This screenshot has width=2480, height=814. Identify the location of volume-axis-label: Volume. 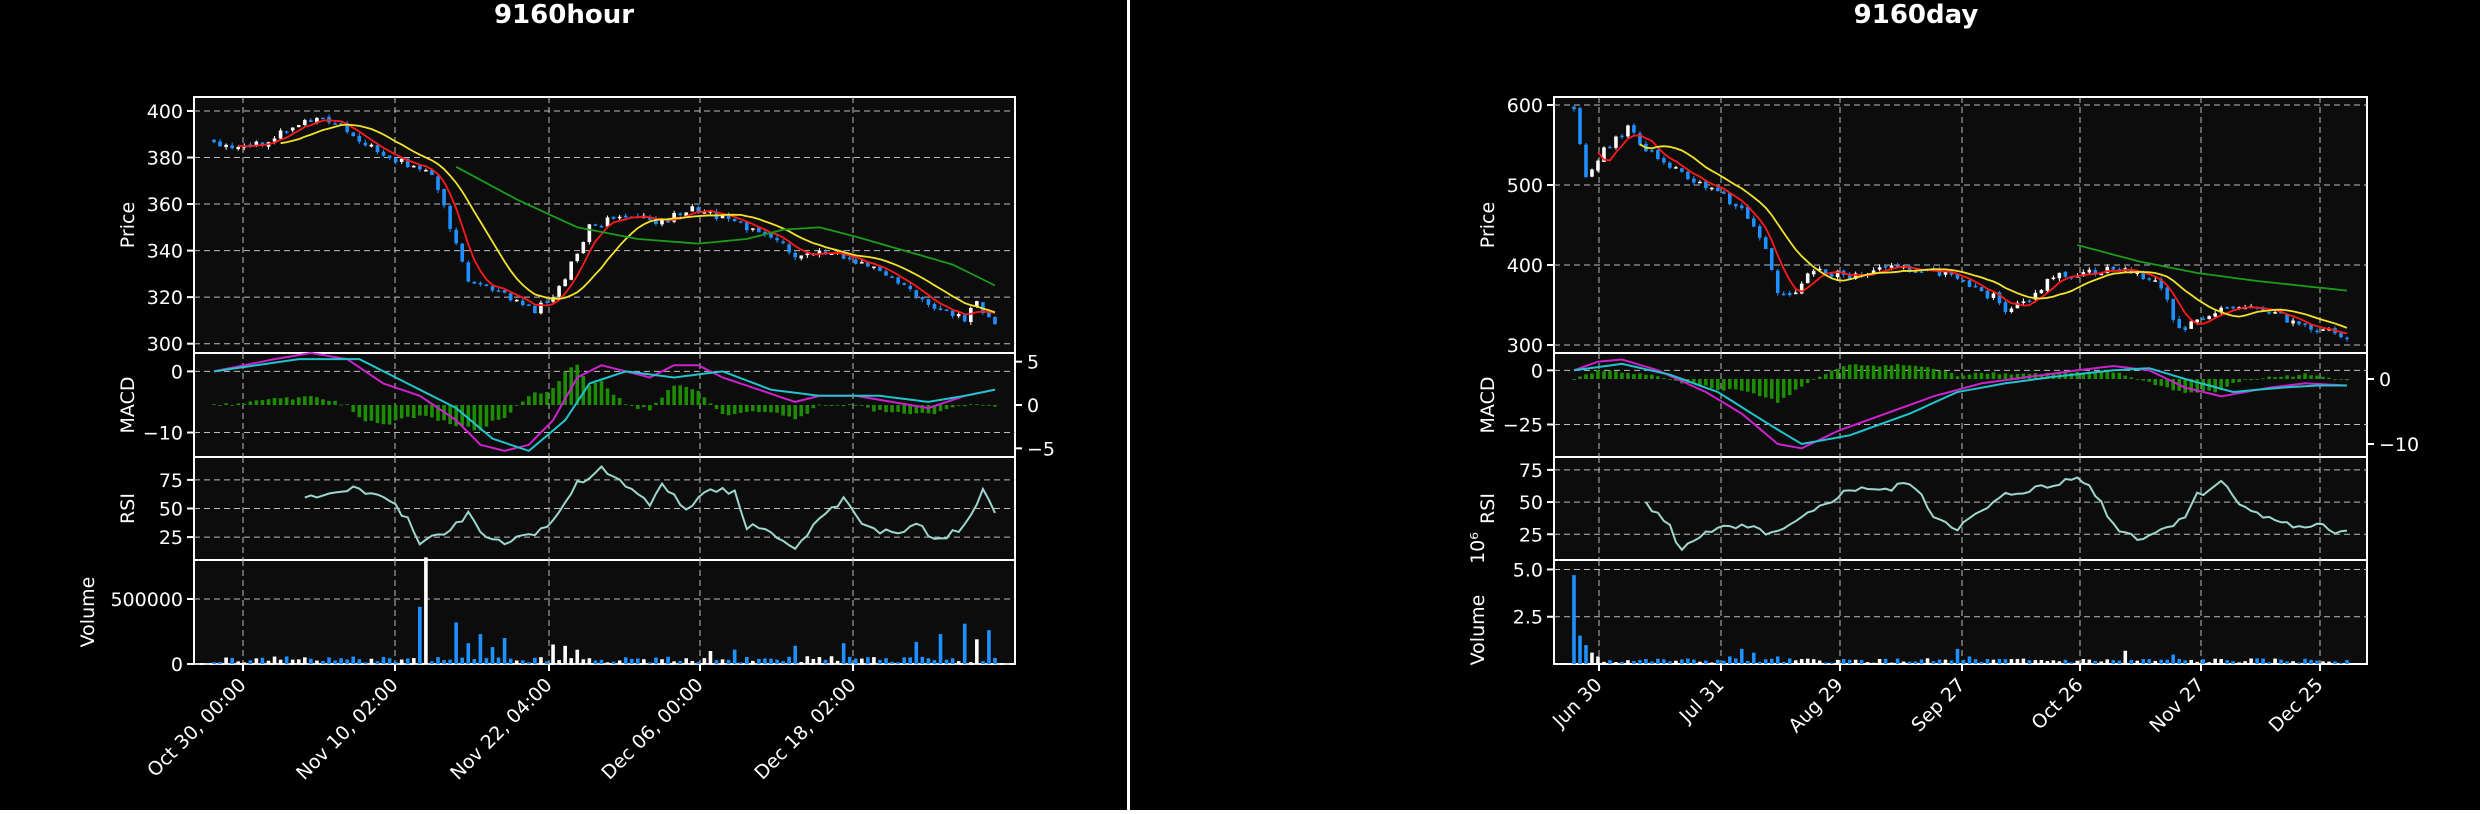
(88, 612).